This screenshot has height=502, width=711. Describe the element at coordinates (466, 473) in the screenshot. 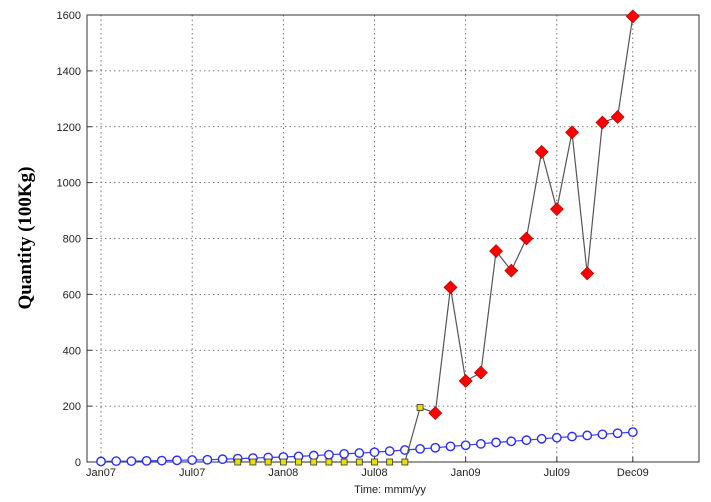

I see `x-tick-label: Jan09` at that location.